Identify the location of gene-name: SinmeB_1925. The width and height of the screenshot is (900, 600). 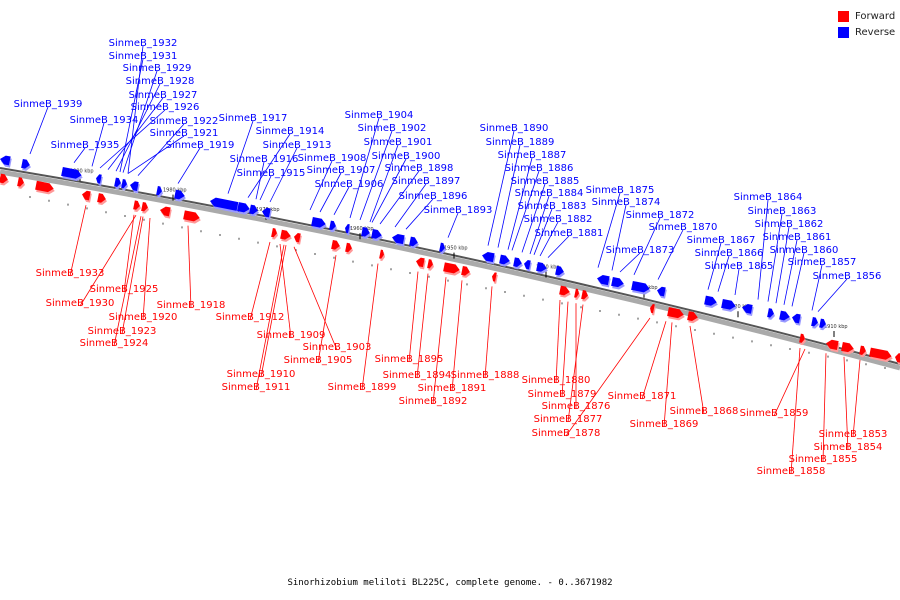
(124, 289).